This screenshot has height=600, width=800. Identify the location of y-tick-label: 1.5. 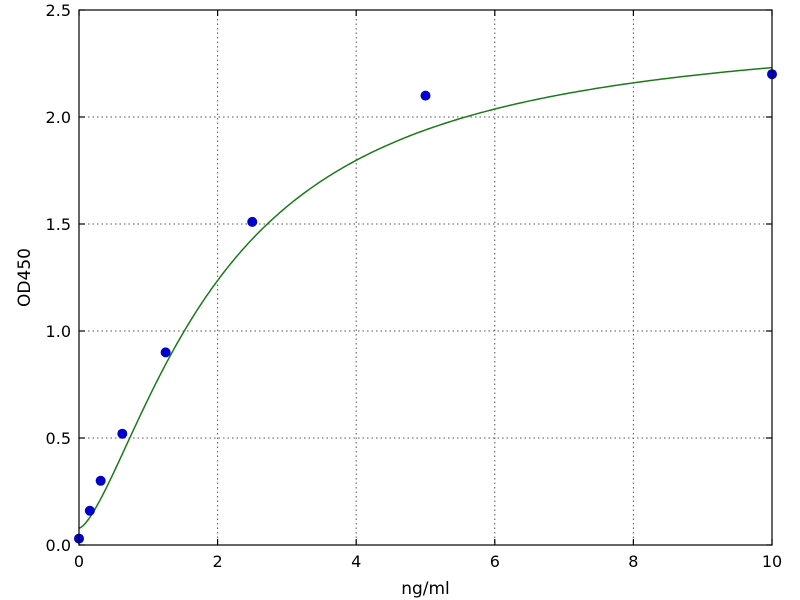
(58, 224).